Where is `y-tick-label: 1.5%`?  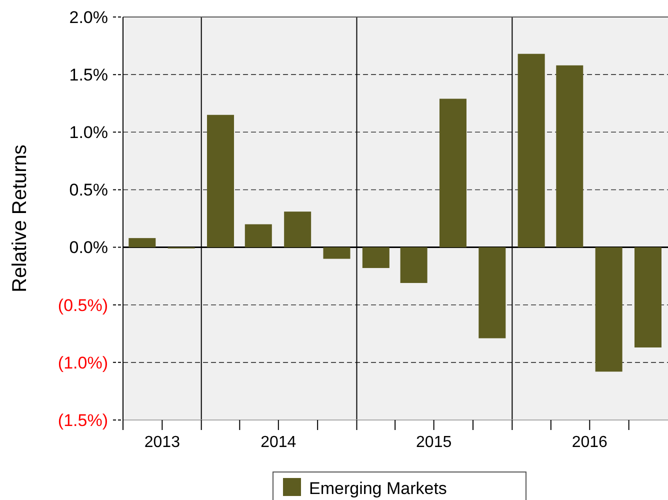 y-tick-label: 1.5% is located at coordinates (88, 75).